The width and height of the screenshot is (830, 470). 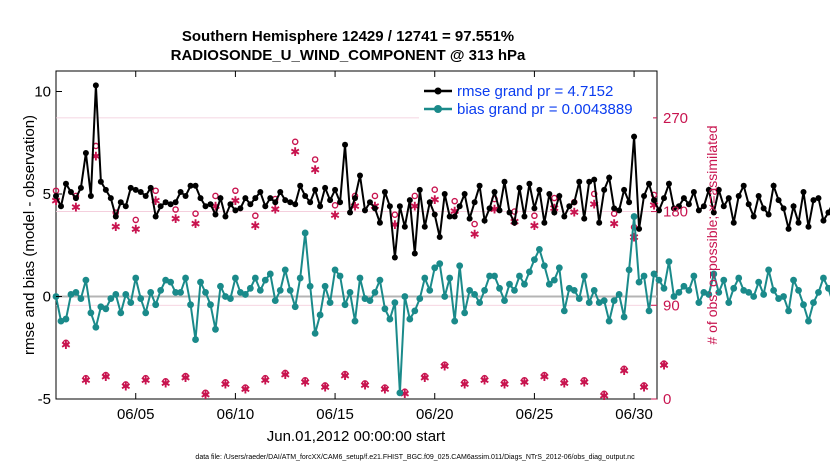 I want to click on y-right-tick-label: 270, so click(x=675, y=118).